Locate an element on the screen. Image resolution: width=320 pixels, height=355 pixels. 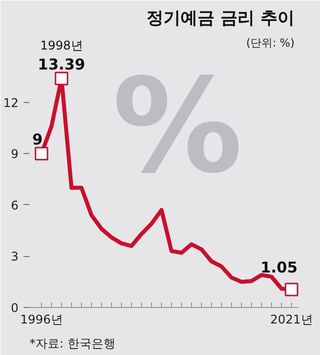
y-tick-label: 12 is located at coordinates (11, 103).